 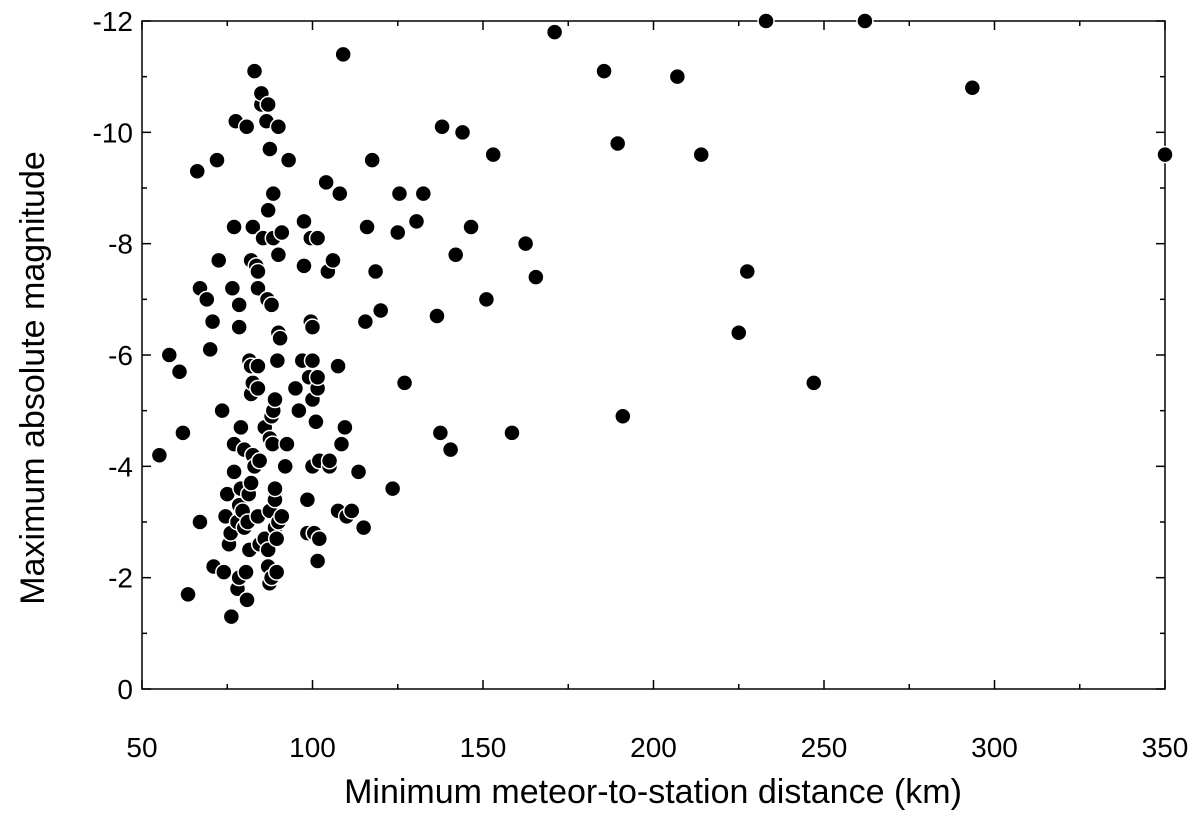 I want to click on x-tick-label: 50, so click(x=141, y=747).